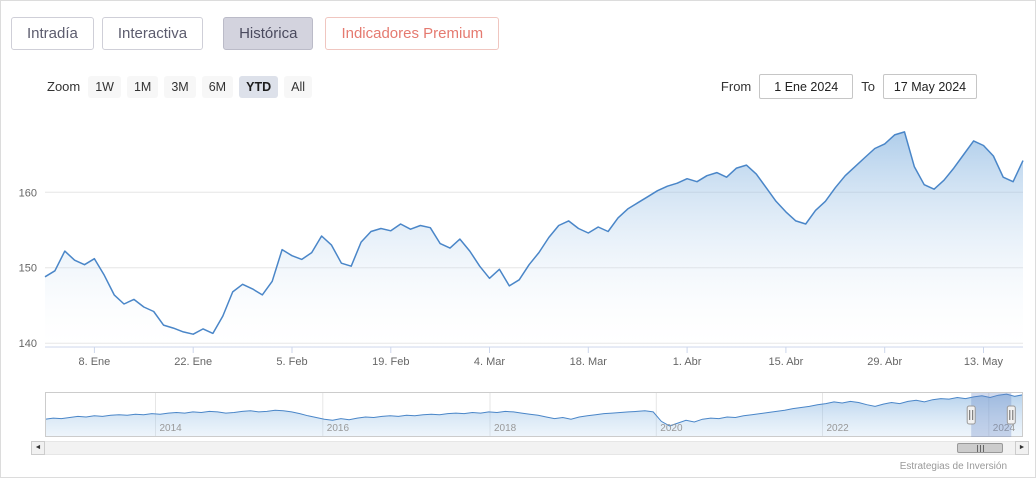 The width and height of the screenshot is (1036, 478). What do you see at coordinates (490, 362) in the screenshot?
I see `x-axis-label: 4. Mar` at bounding box center [490, 362].